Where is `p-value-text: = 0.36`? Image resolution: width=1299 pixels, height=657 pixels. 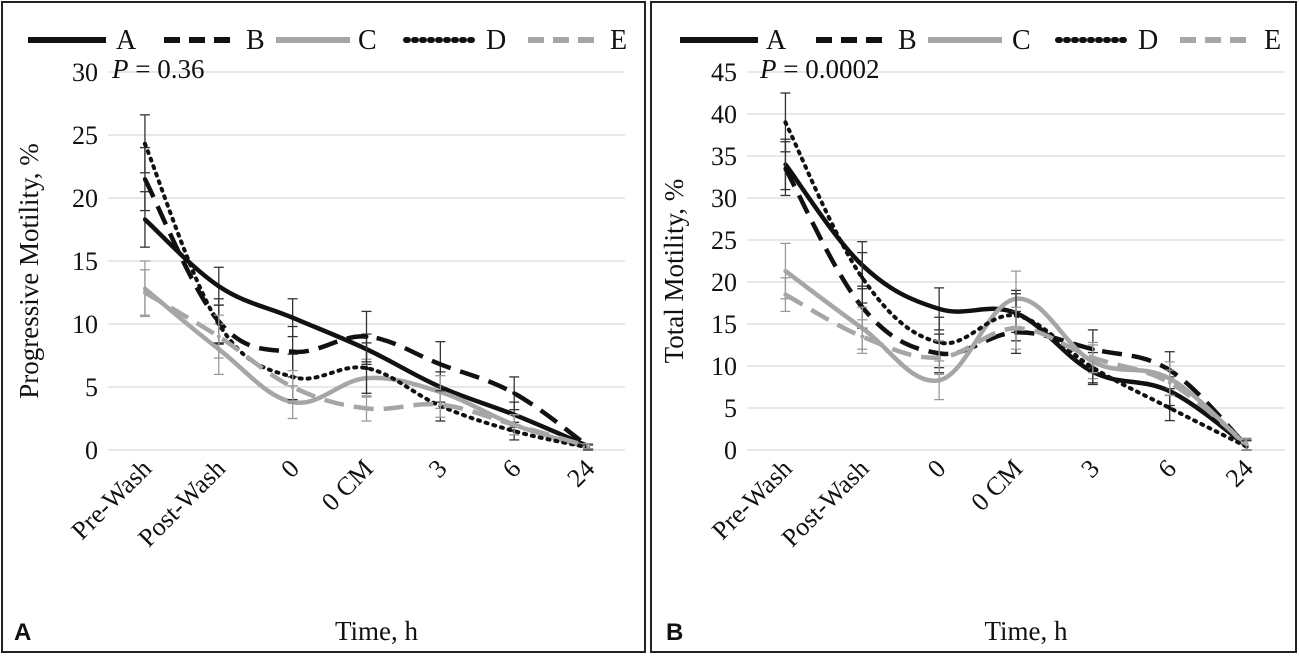 p-value-text: = 0.36 is located at coordinates (167, 69).